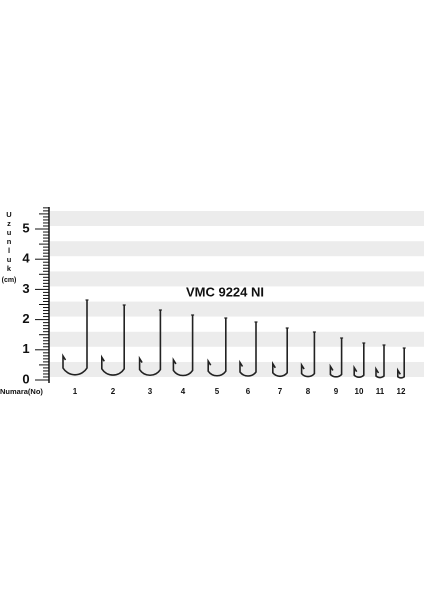 This screenshot has width=424, height=600. What do you see at coordinates (21, 391) in the screenshot?
I see `number-label: Numara(No)` at bounding box center [21, 391].